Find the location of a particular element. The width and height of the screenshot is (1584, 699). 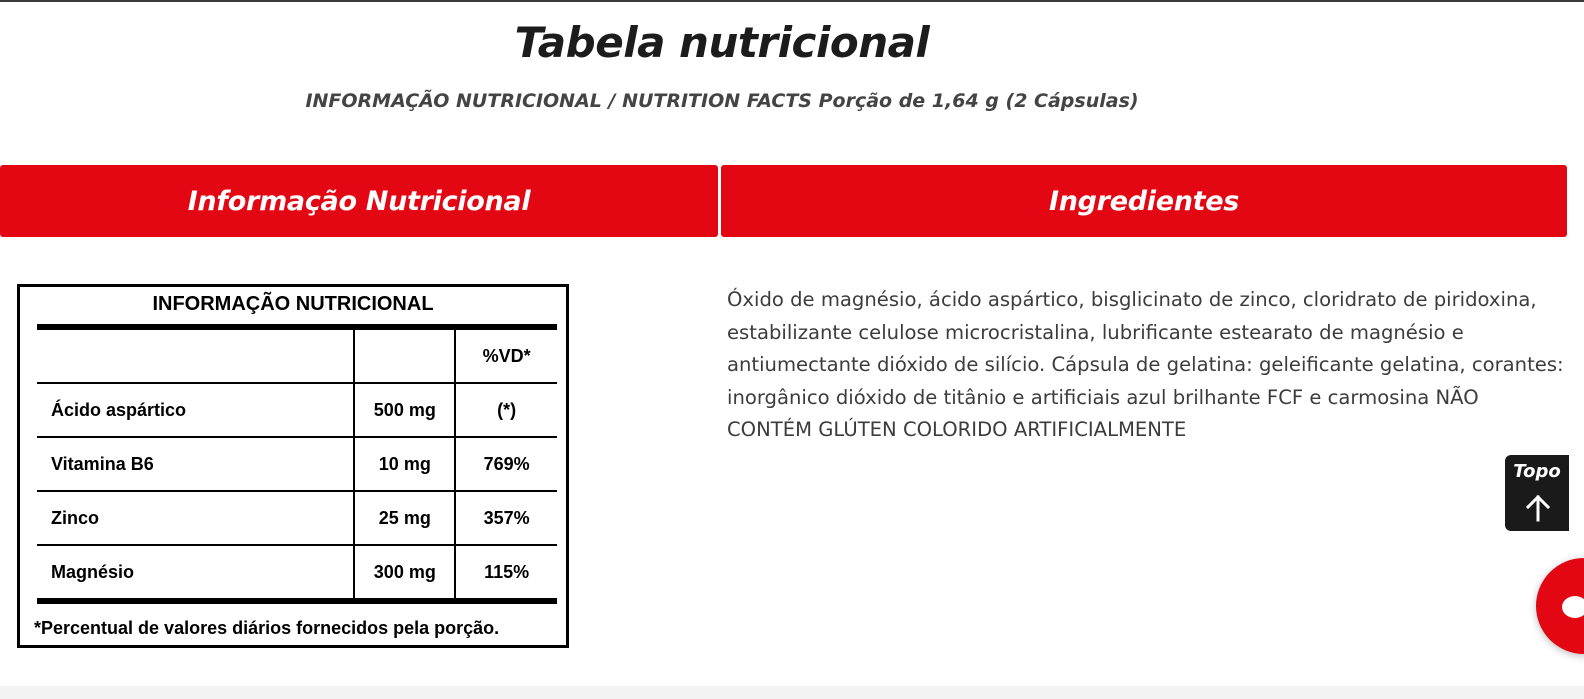

nutrient-vd: (*) is located at coordinates (505, 410).